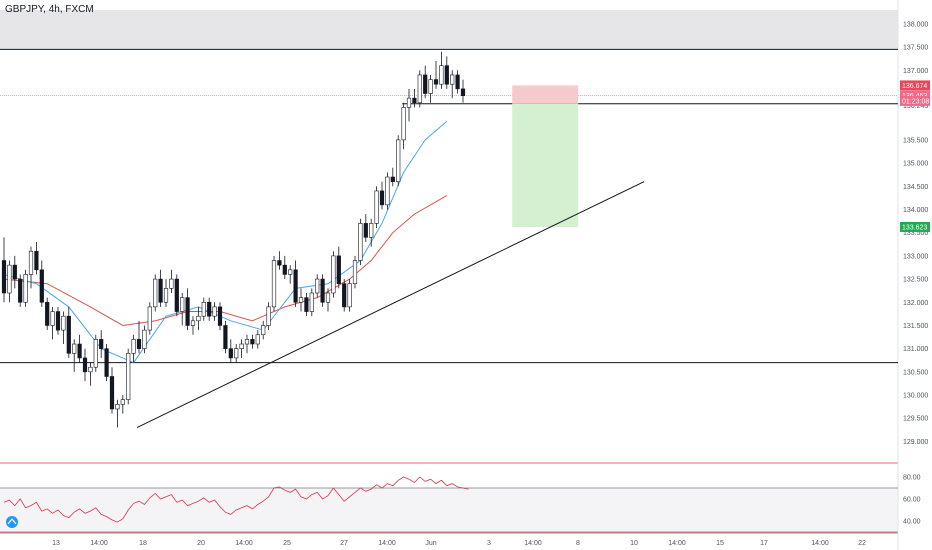  What do you see at coordinates (915, 210) in the screenshot?
I see `price-axis-tick: 134.000` at bounding box center [915, 210].